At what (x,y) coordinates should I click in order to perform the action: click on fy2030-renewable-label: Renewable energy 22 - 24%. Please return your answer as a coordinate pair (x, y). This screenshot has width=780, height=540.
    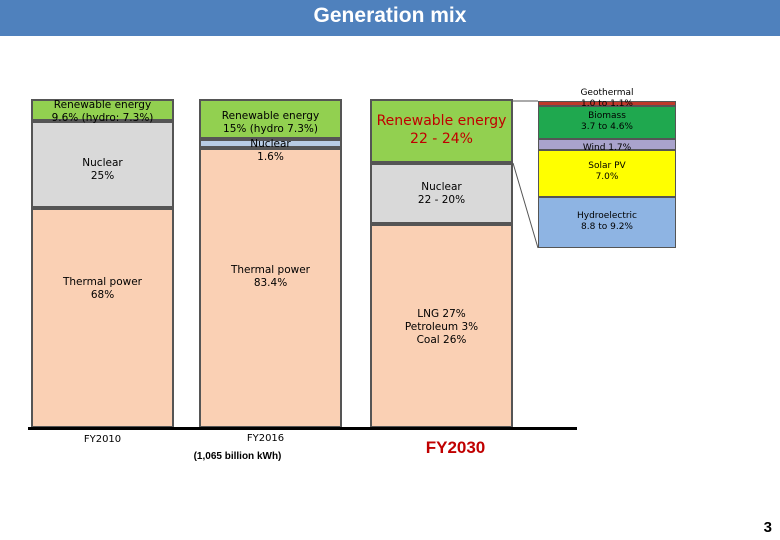
    Looking at the image, I should click on (441, 130).